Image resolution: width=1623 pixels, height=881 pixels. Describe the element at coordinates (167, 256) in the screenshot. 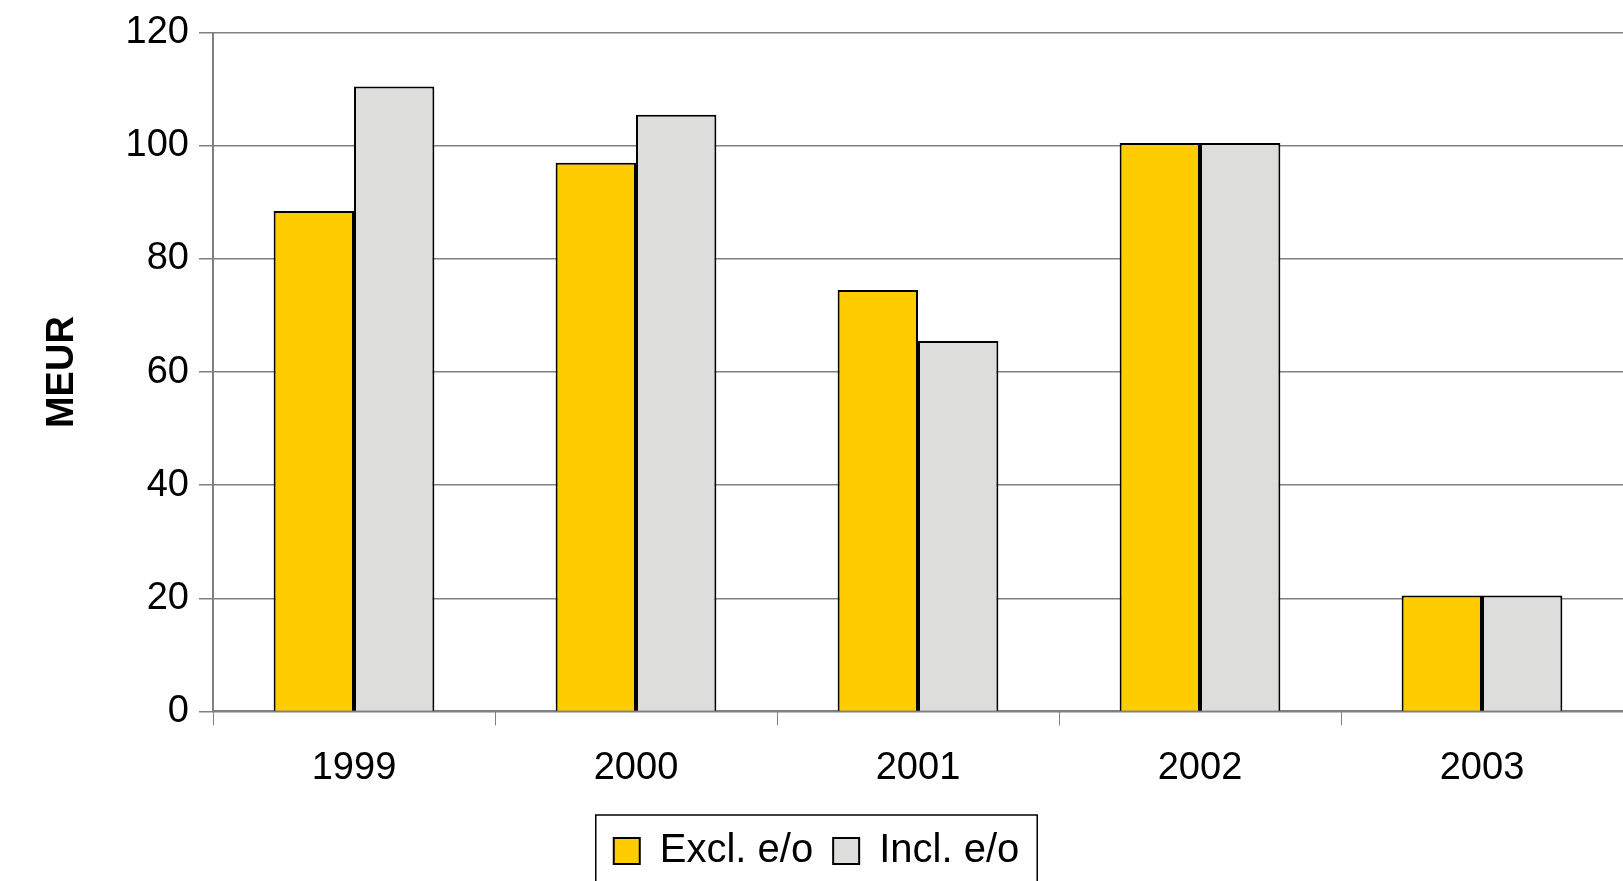

I see `y-tick-label: 80` at that location.